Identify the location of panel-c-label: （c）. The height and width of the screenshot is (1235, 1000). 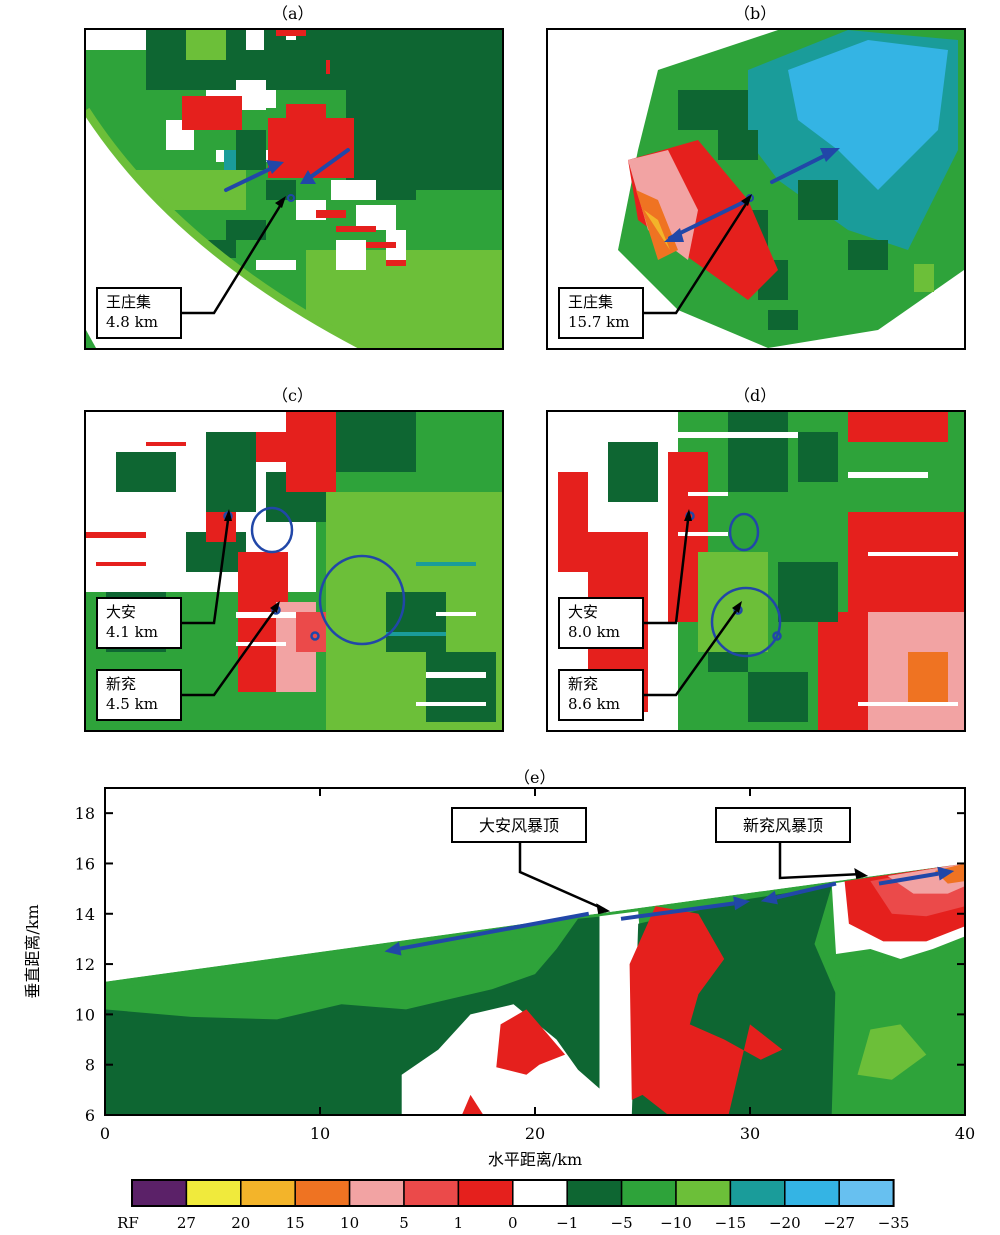
(292, 395).